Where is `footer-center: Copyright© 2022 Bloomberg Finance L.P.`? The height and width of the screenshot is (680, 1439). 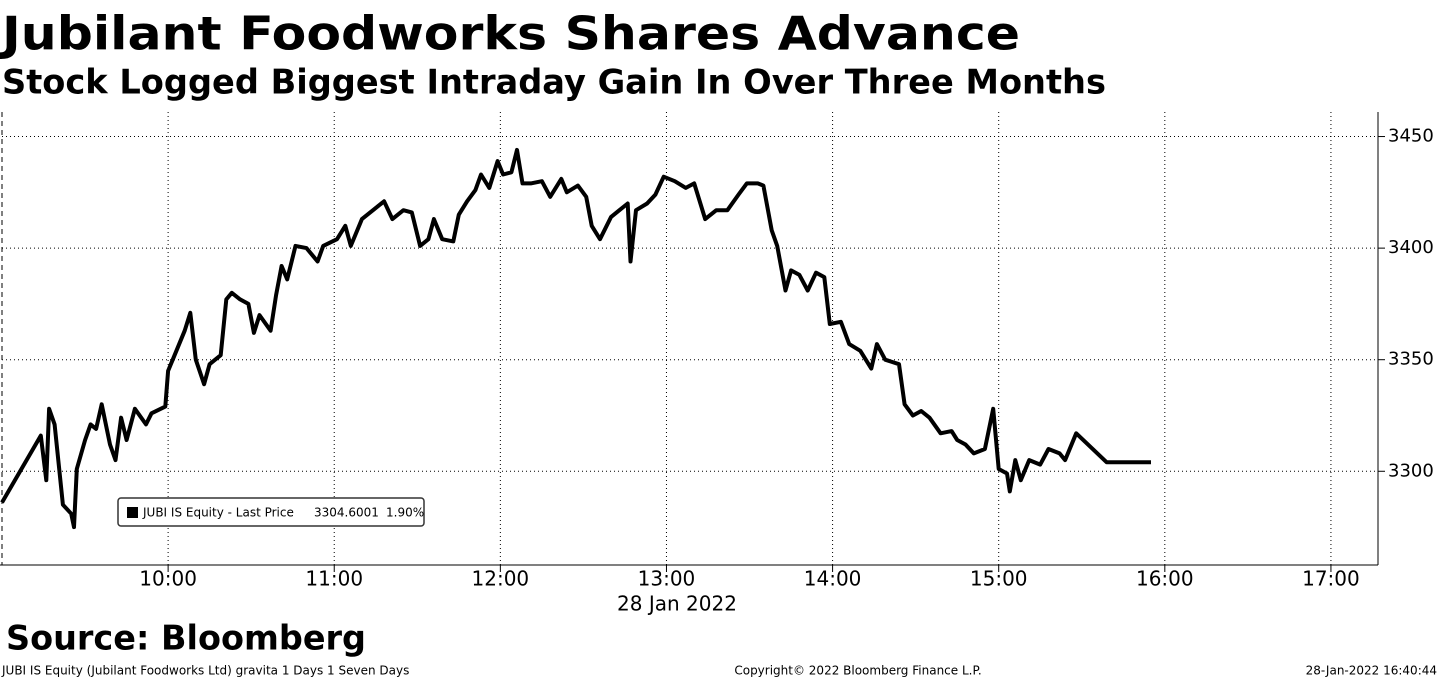 footer-center: Copyright© 2022 Bloomberg Finance L.P. is located at coordinates (857, 671).